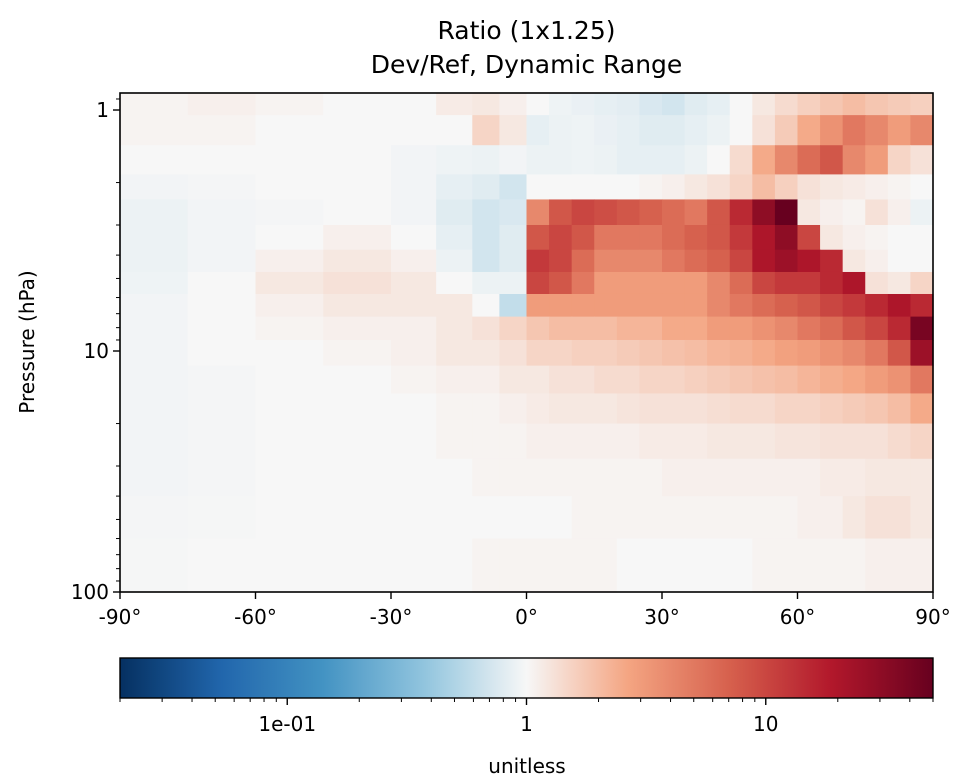  What do you see at coordinates (96, 351) in the screenshot?
I see `y-tick-label: 10` at bounding box center [96, 351].